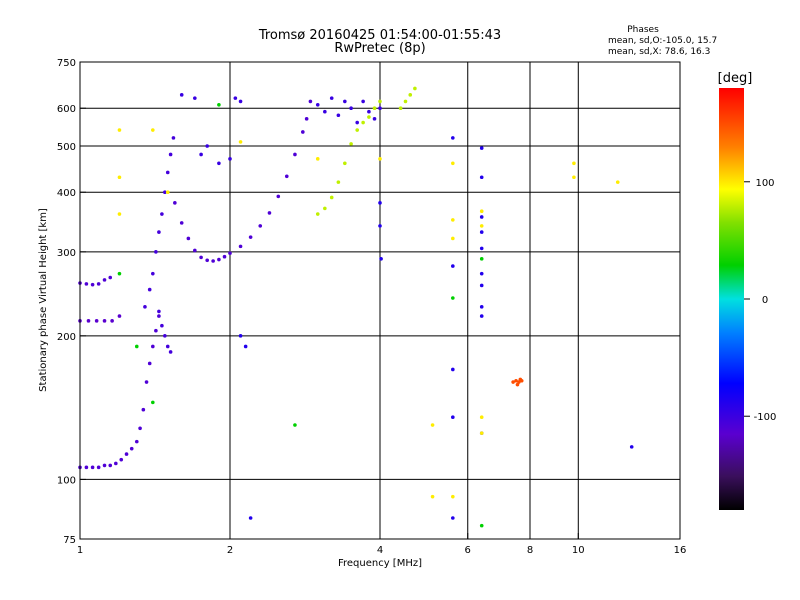  I want to click on y-tick-label: 600, so click(66, 109).